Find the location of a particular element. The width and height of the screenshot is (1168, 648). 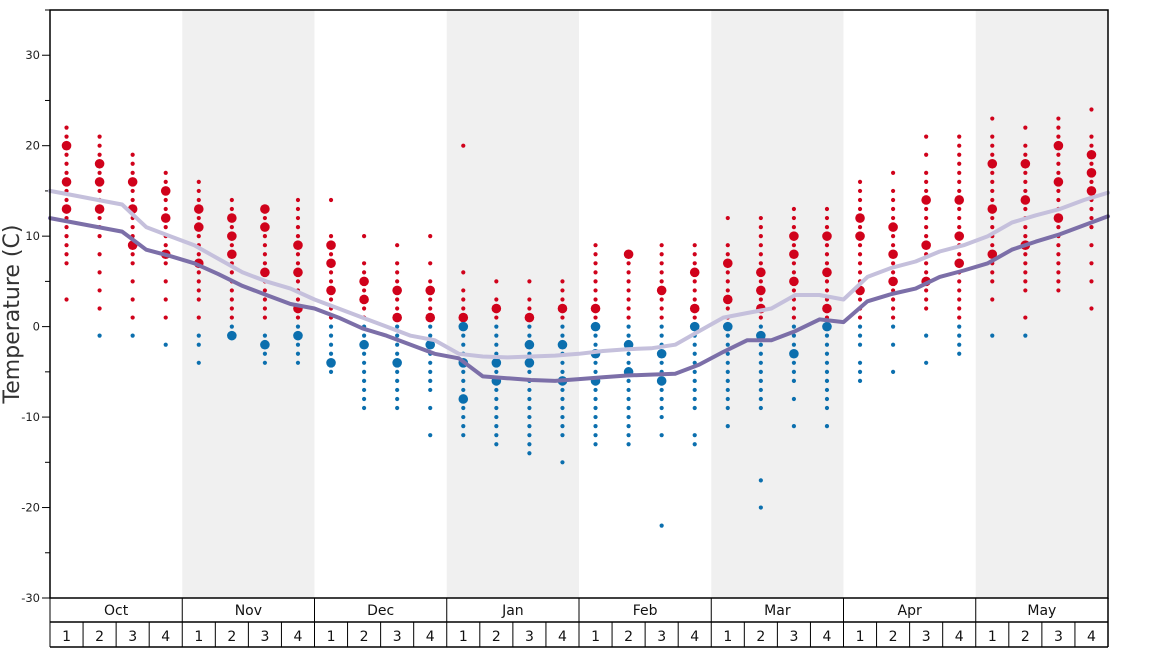

week-label: 3 is located at coordinates (529, 637).